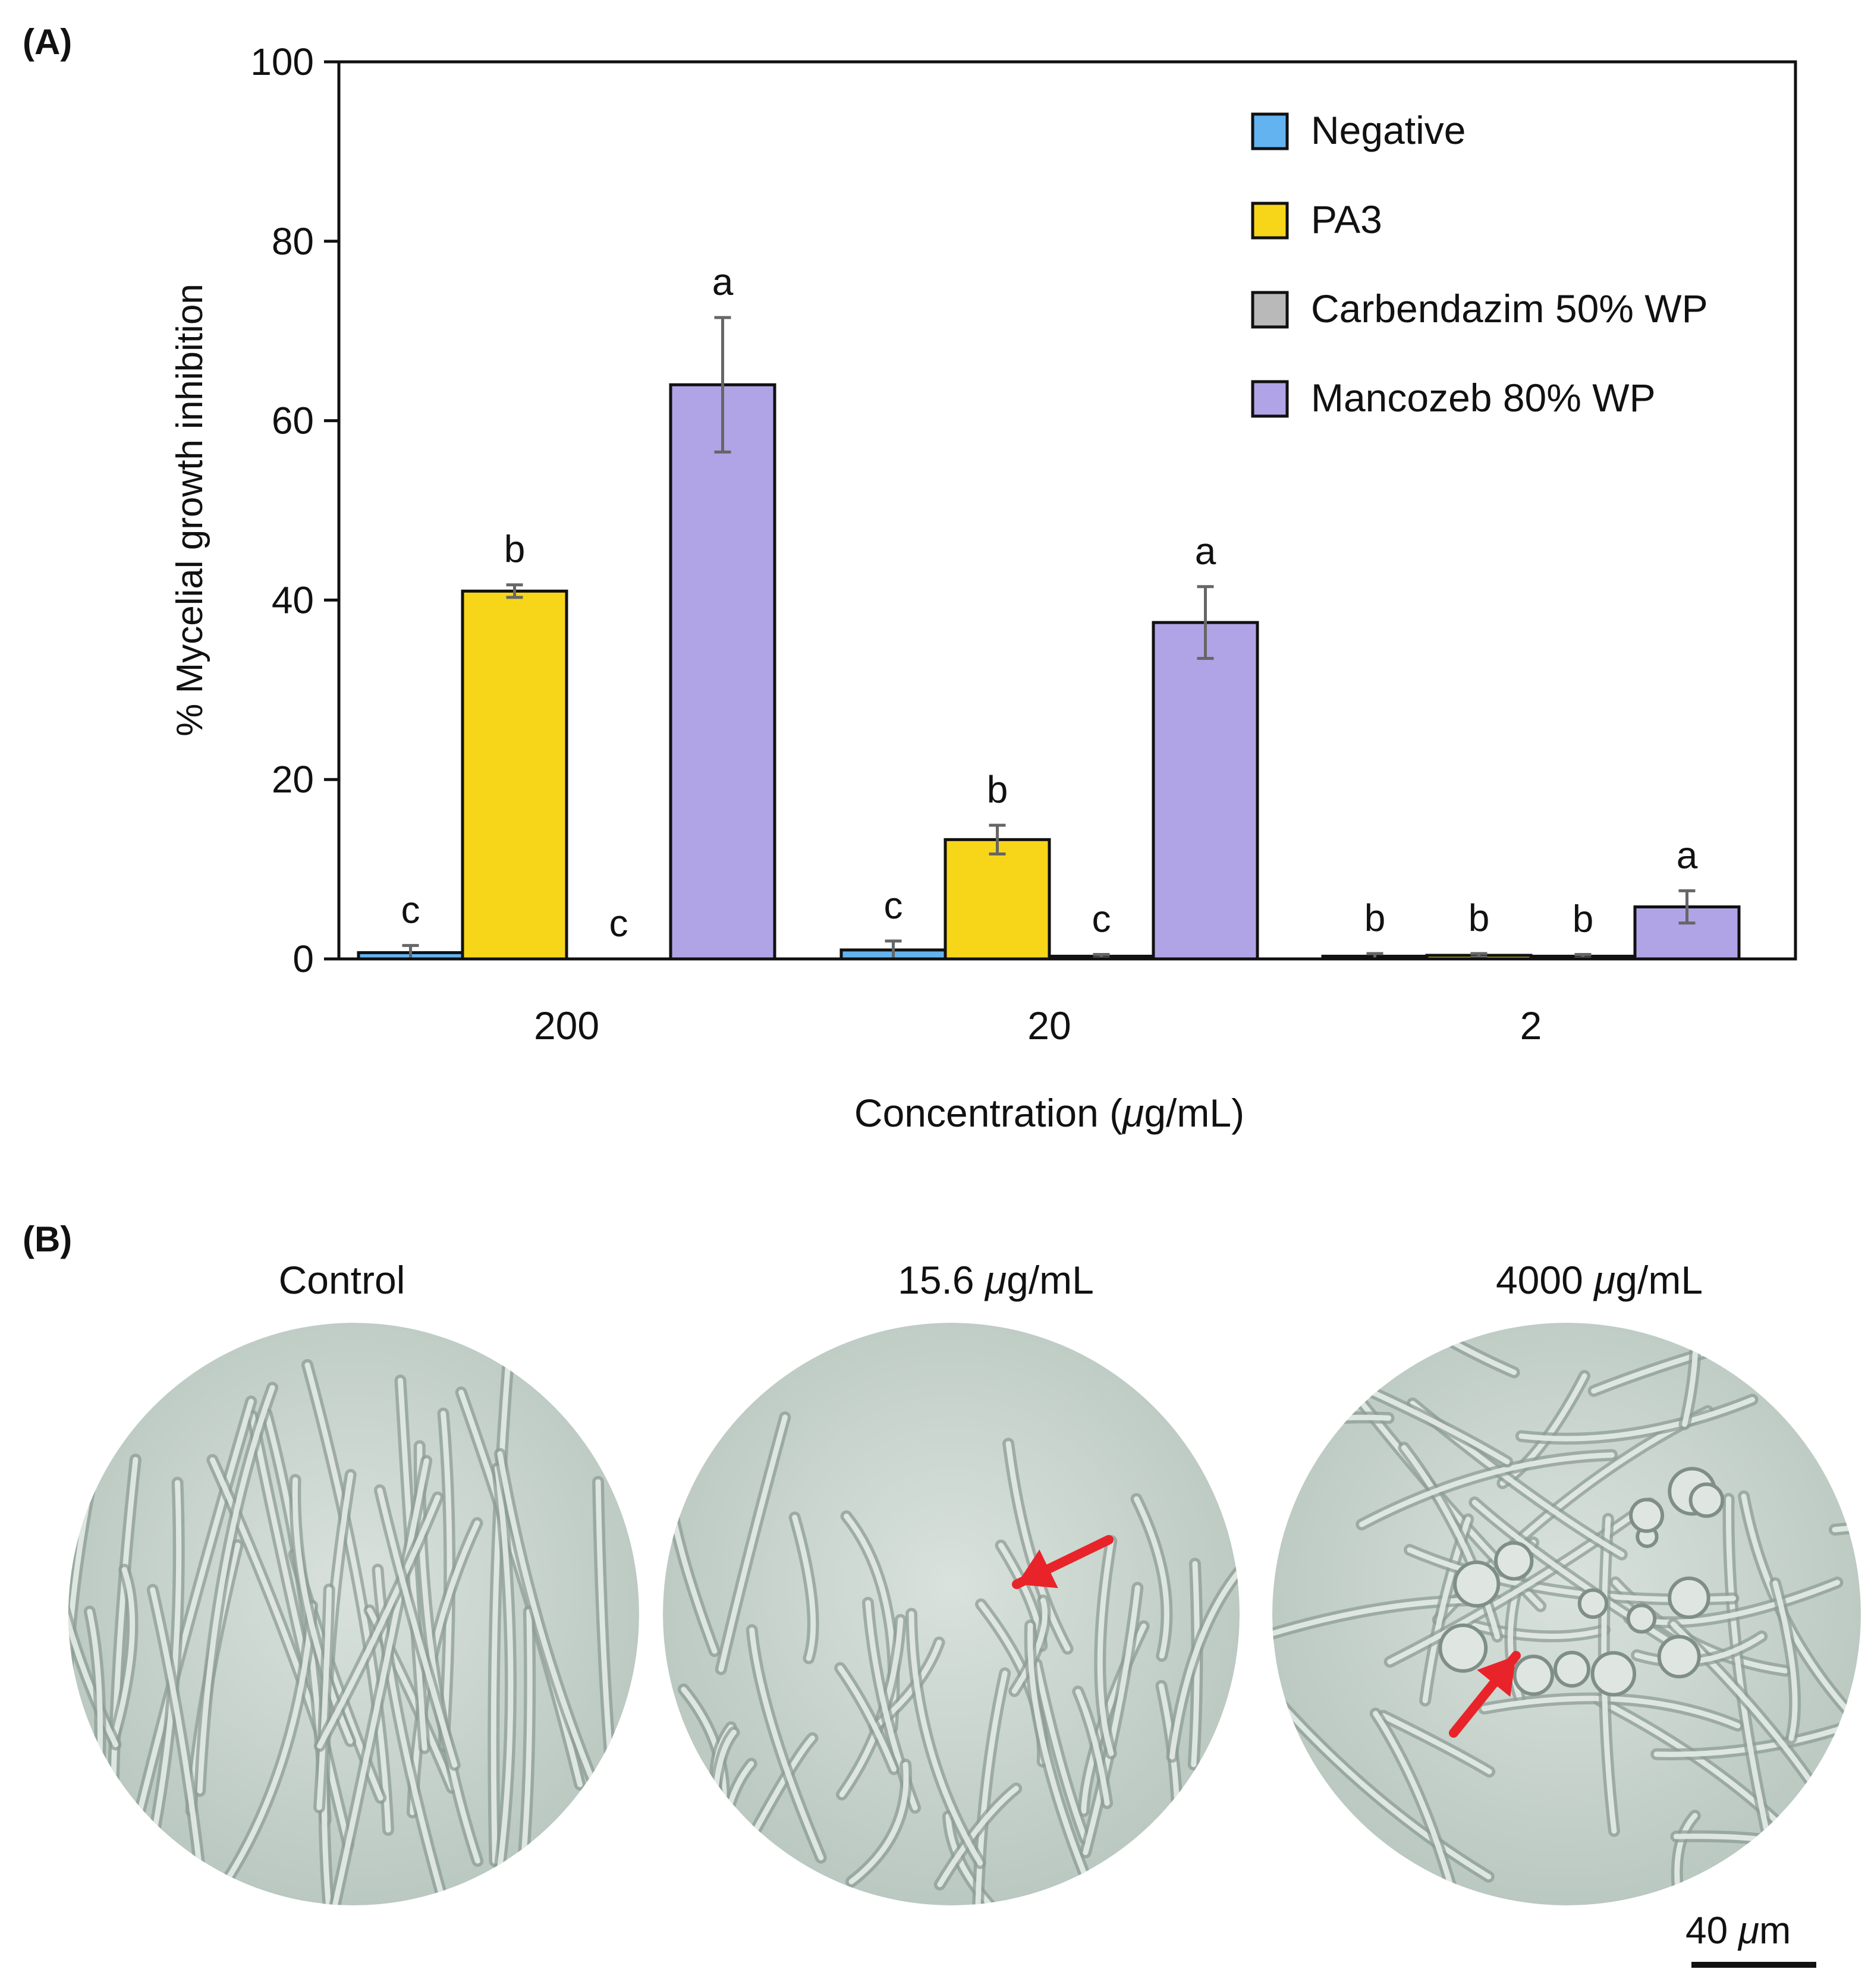 The width and height of the screenshot is (1868, 1988). I want to click on y-tick-label: 100, so click(282, 61).